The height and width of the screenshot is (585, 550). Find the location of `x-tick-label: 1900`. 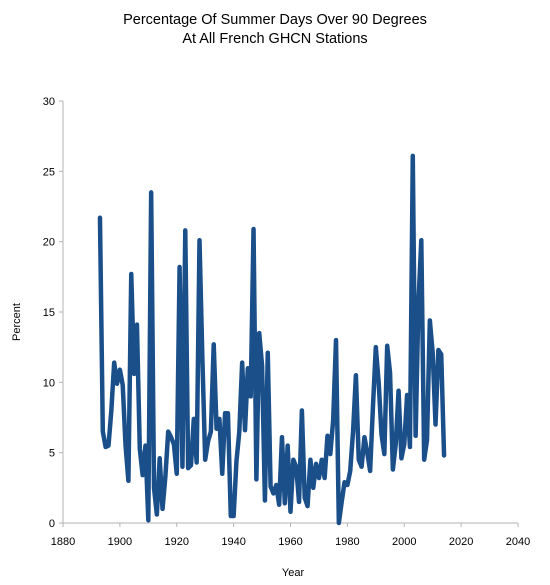

x-tick-label: 1900 is located at coordinates (120, 542).